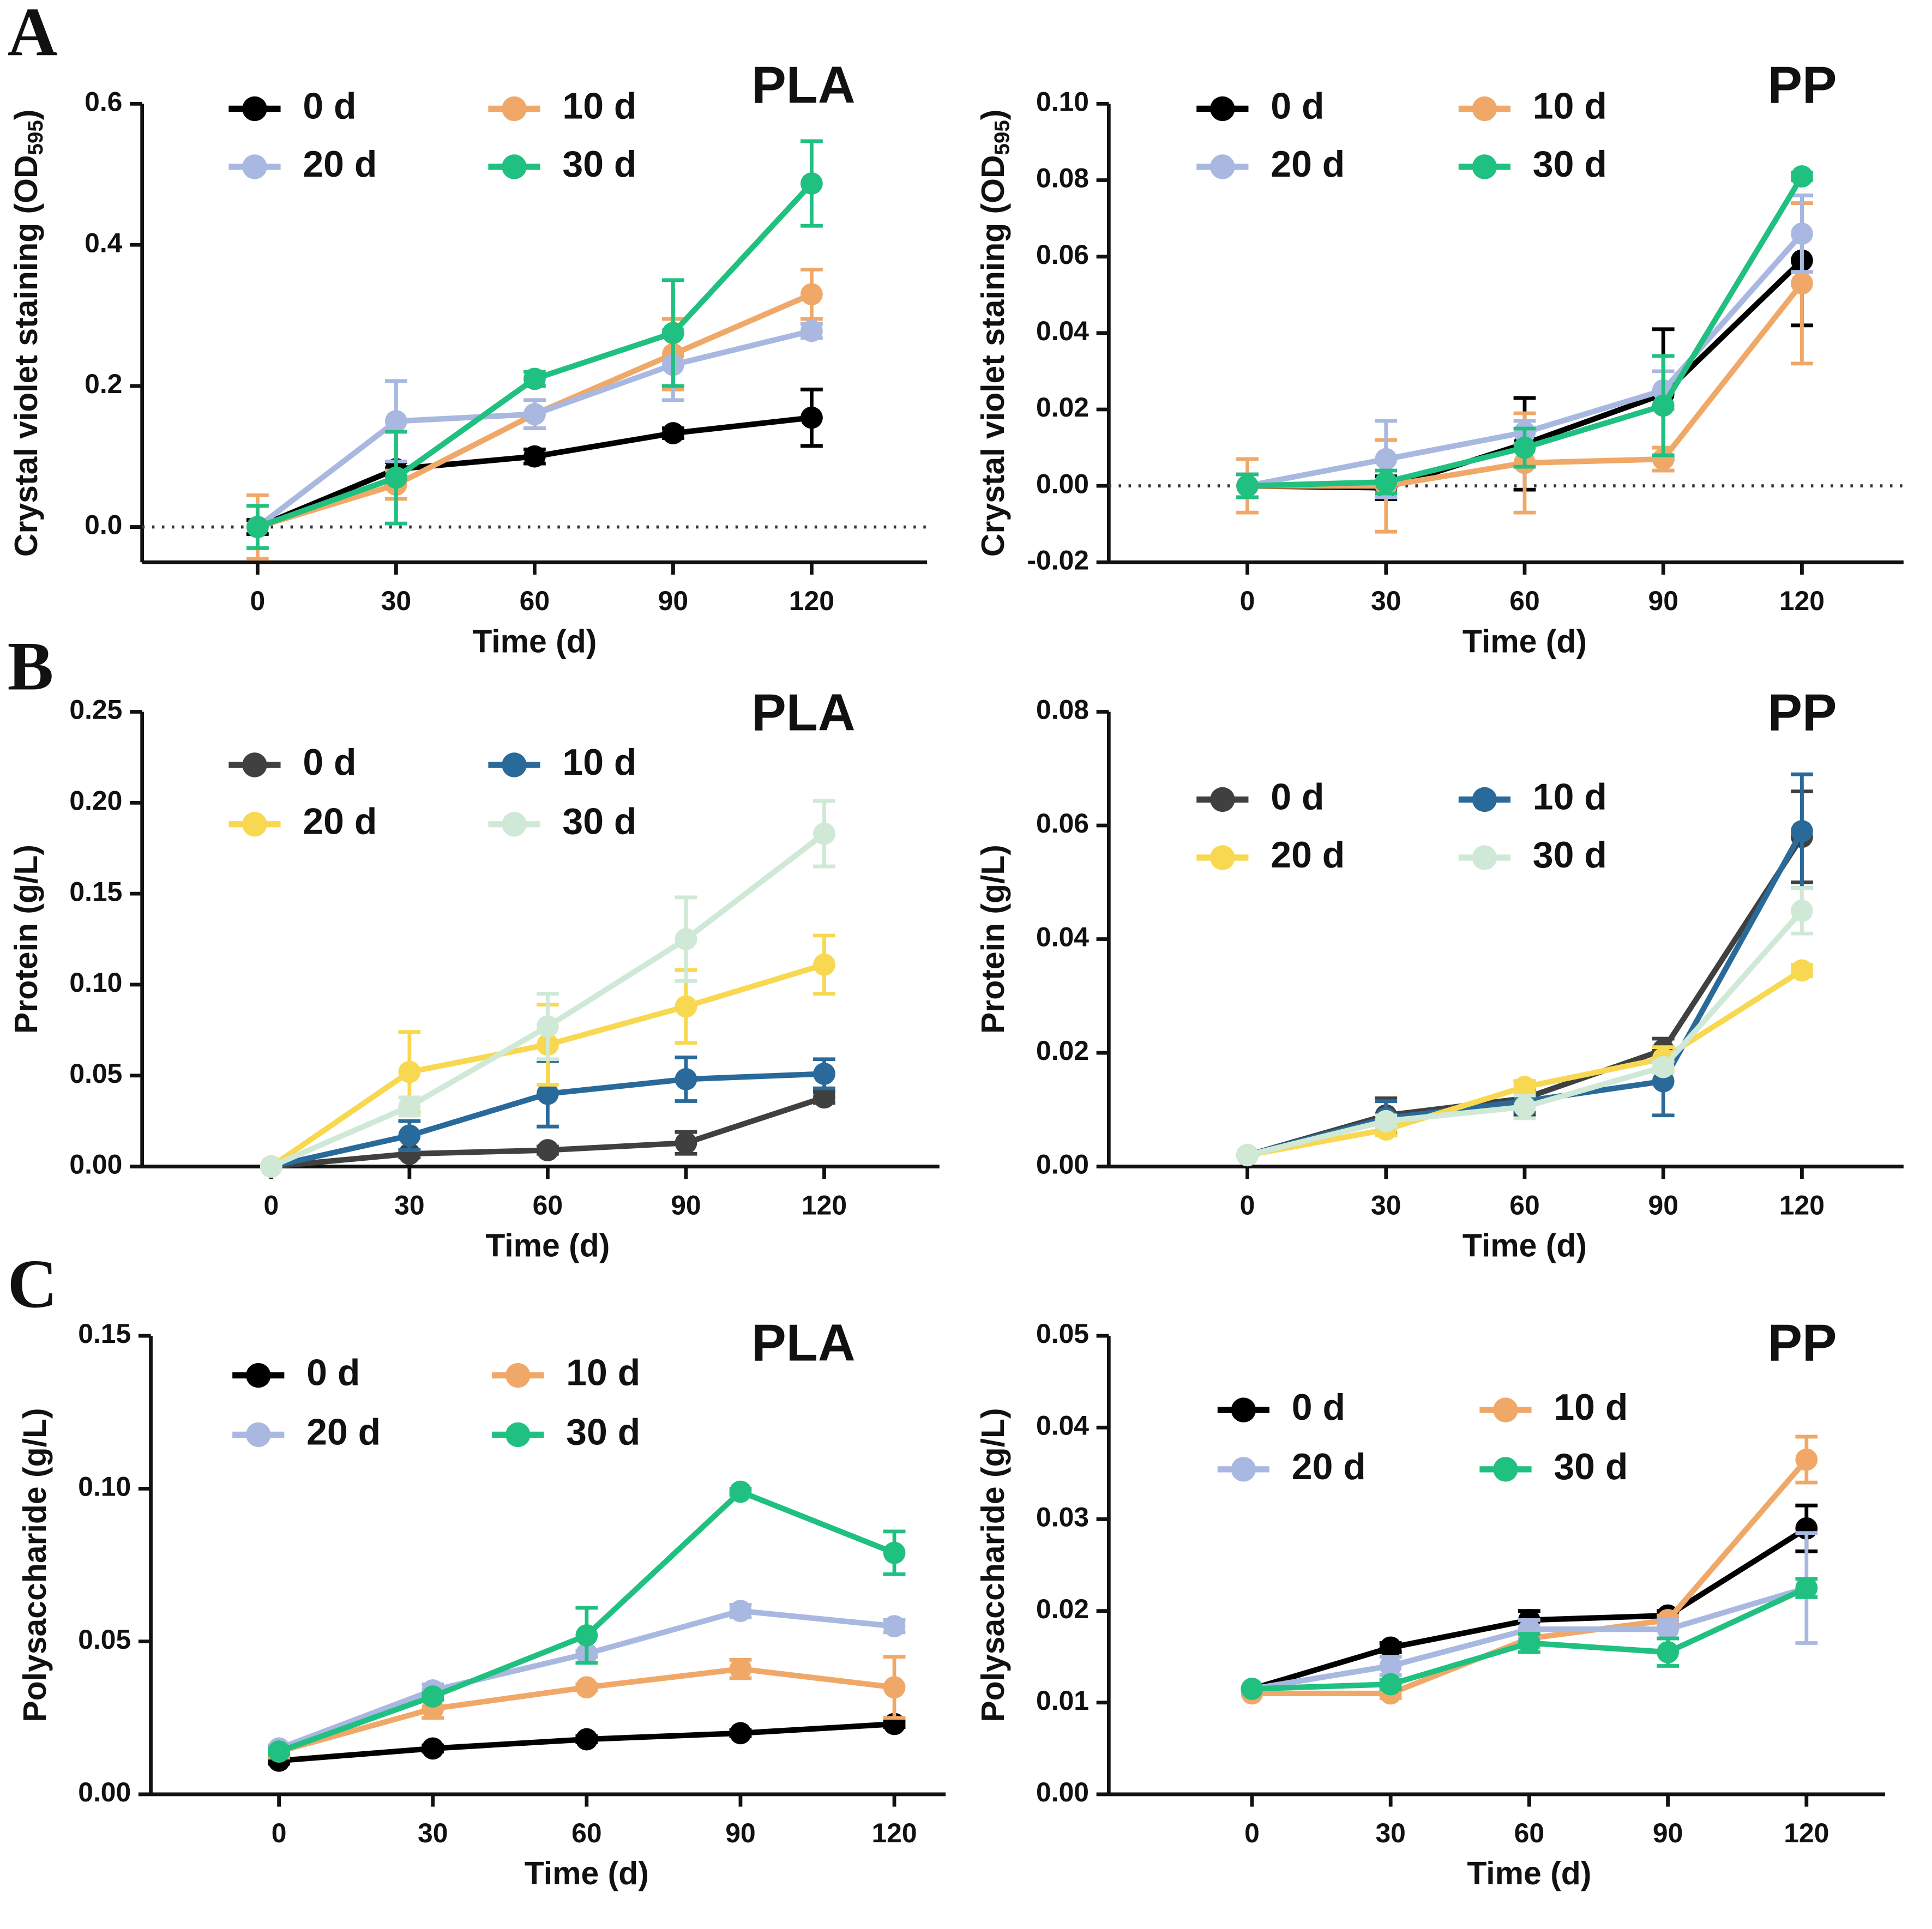 The height and width of the screenshot is (1929, 1932). I want to click on chart-title: PP, so click(1802, 85).